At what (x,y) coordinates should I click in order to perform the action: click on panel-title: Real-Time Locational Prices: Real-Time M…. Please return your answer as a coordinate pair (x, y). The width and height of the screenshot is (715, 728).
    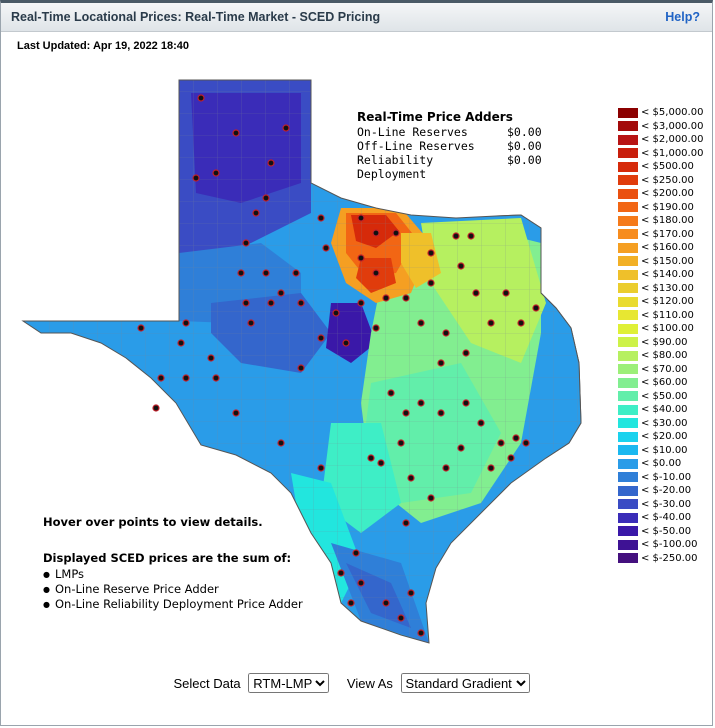
    Looking at the image, I should click on (196, 17).